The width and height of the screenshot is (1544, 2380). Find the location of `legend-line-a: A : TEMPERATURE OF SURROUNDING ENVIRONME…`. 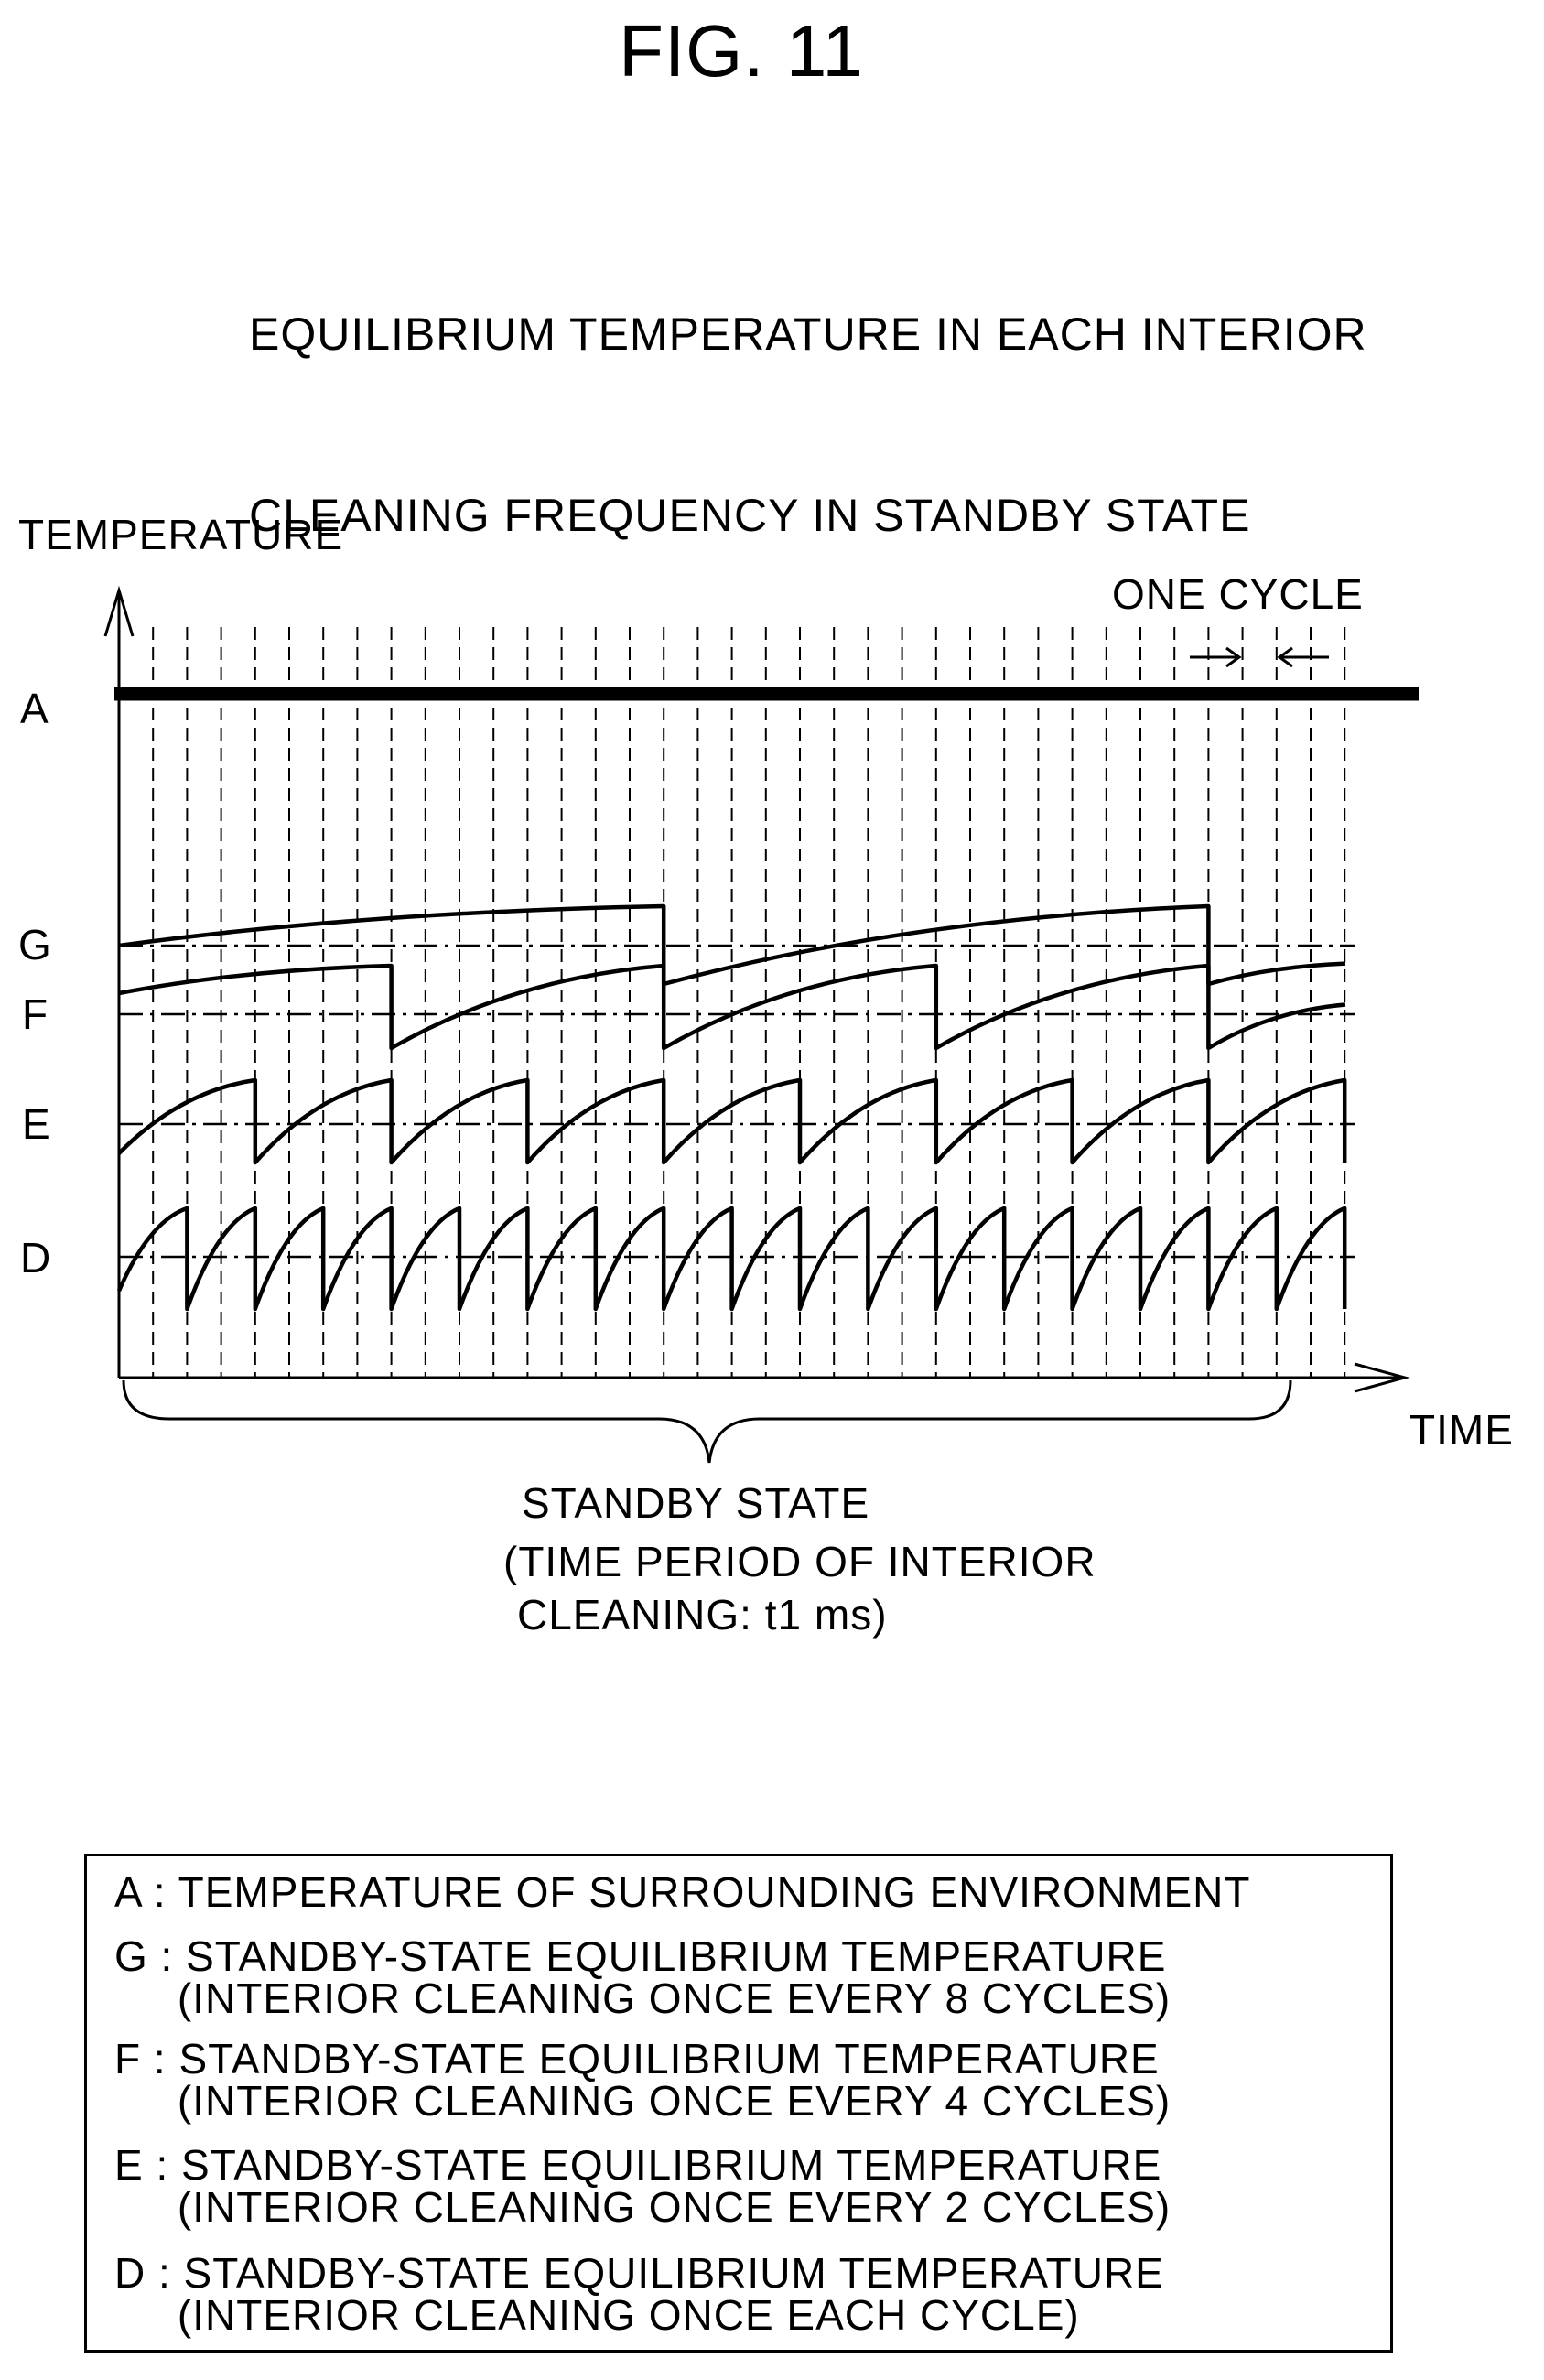

legend-line-a: A : TEMPERATURE OF SURROUNDING ENVIRONME… is located at coordinates (683, 1892).